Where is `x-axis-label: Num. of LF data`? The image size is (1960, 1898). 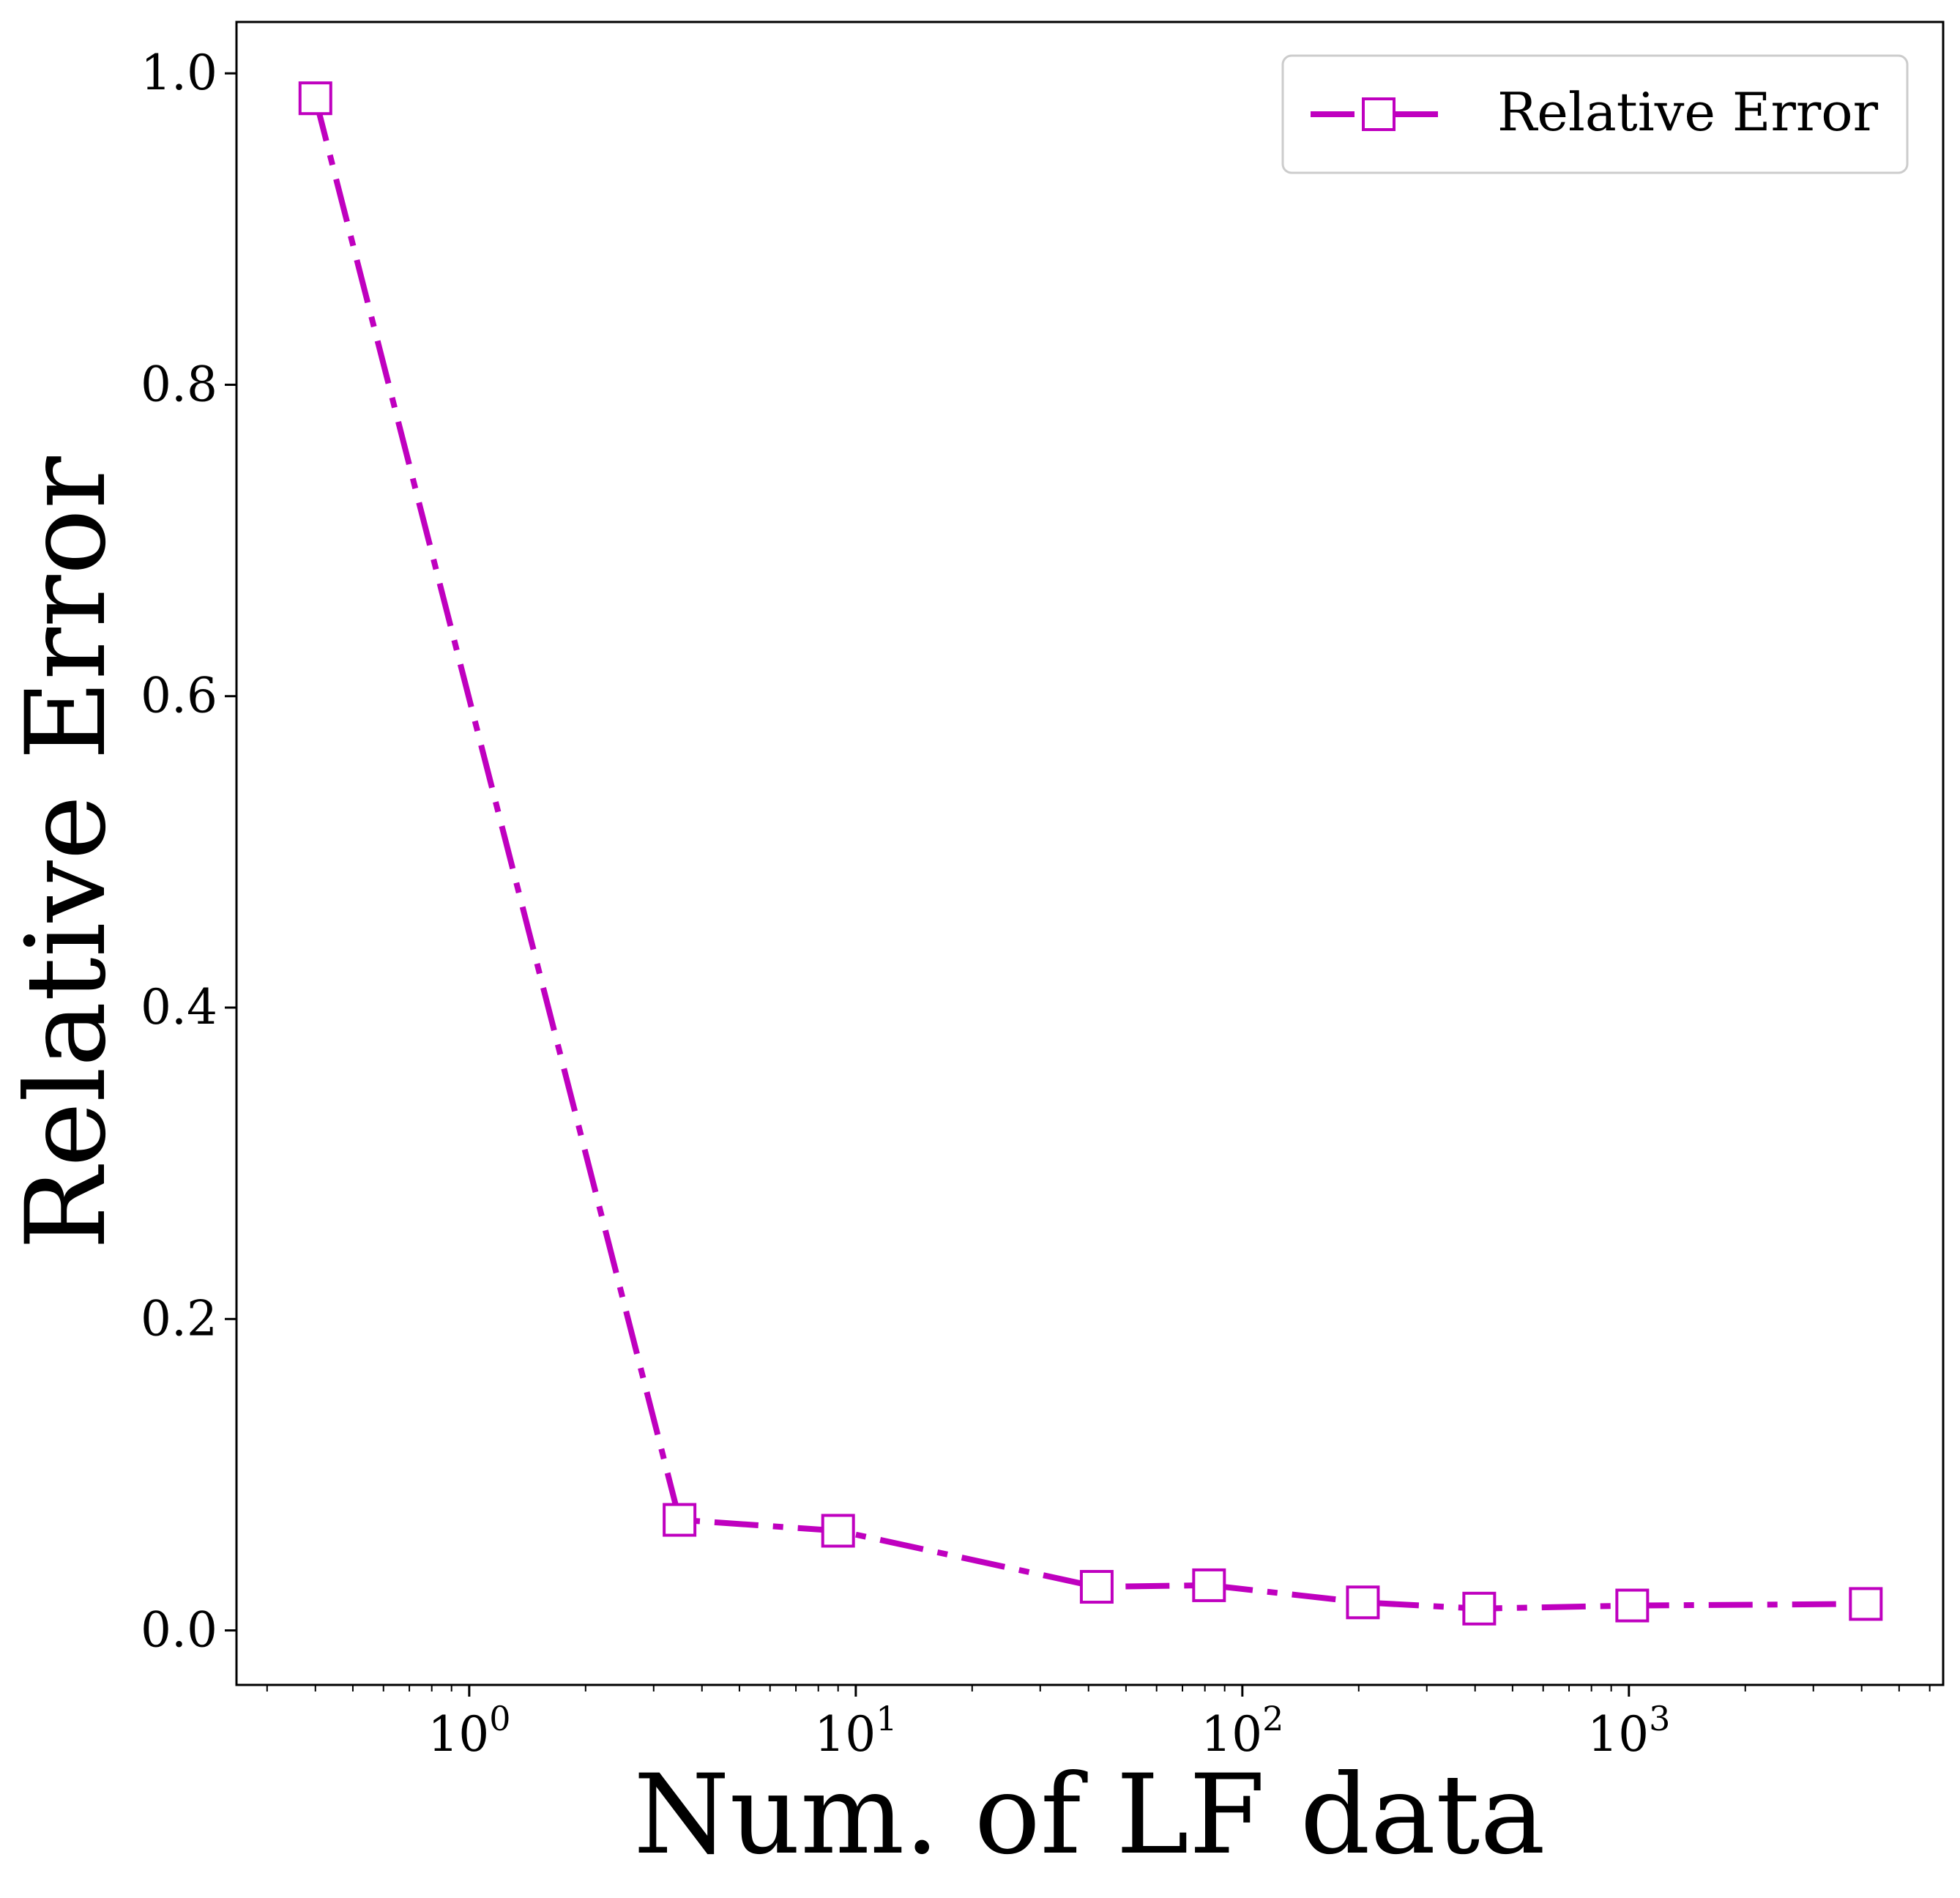
x-axis-label: Num. of LF data is located at coordinates (1089, 1815).